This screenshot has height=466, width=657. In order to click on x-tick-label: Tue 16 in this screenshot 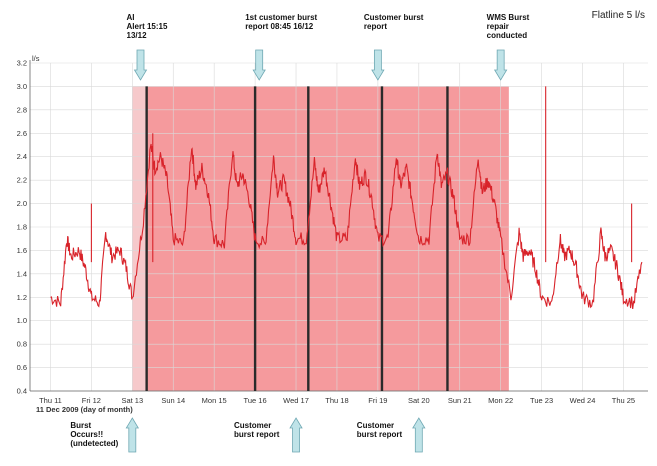, I will do `click(255, 400)`.